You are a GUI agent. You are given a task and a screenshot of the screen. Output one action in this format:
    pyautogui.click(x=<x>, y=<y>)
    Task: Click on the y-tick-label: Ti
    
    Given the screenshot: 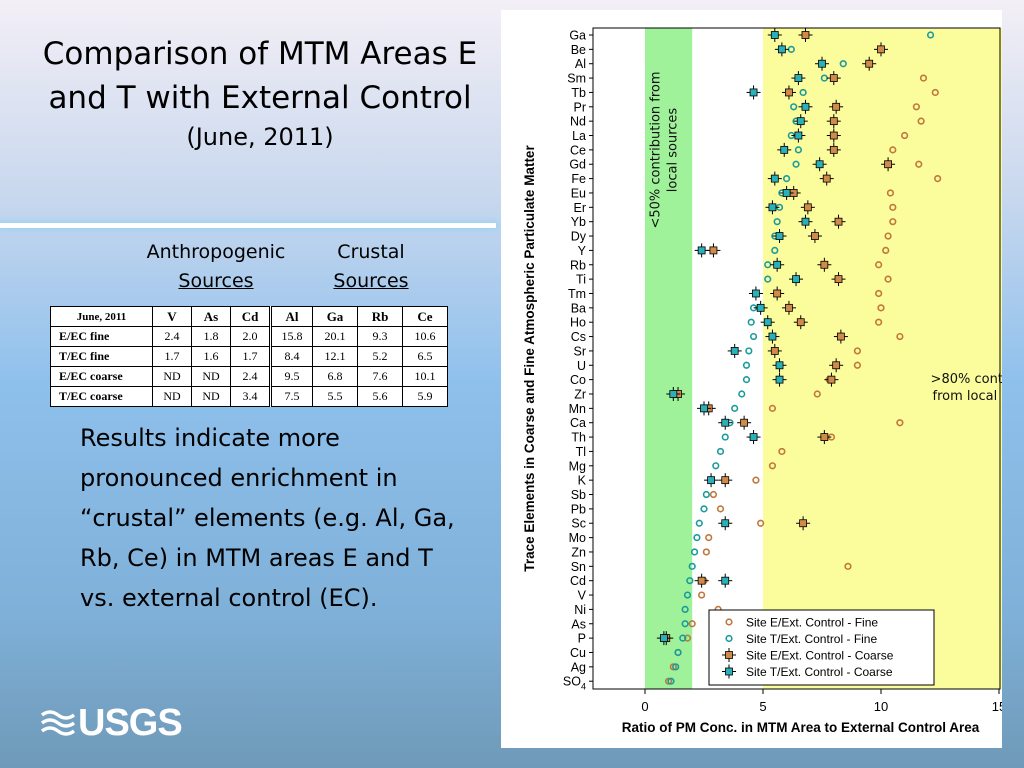 What is the action you would take?
    pyautogui.click(x=581, y=280)
    